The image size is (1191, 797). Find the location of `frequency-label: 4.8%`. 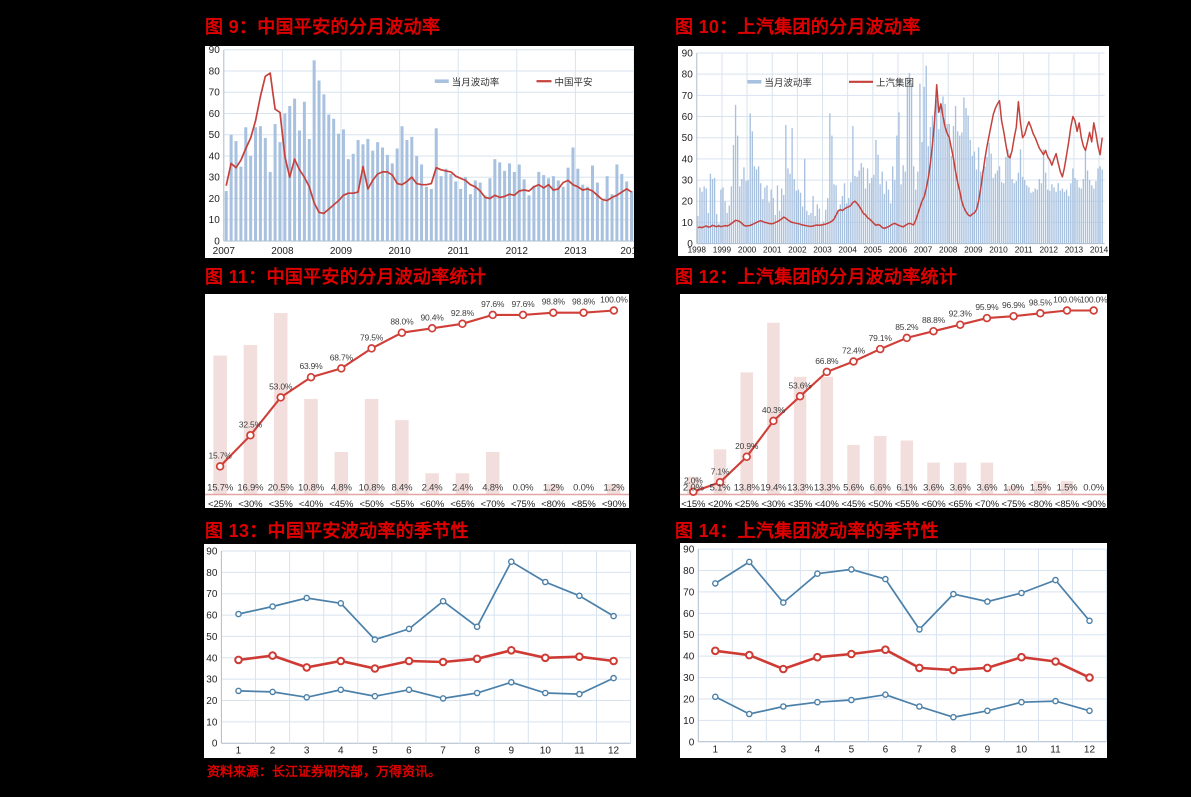

frequency-label: 4.8% is located at coordinates (342, 488).